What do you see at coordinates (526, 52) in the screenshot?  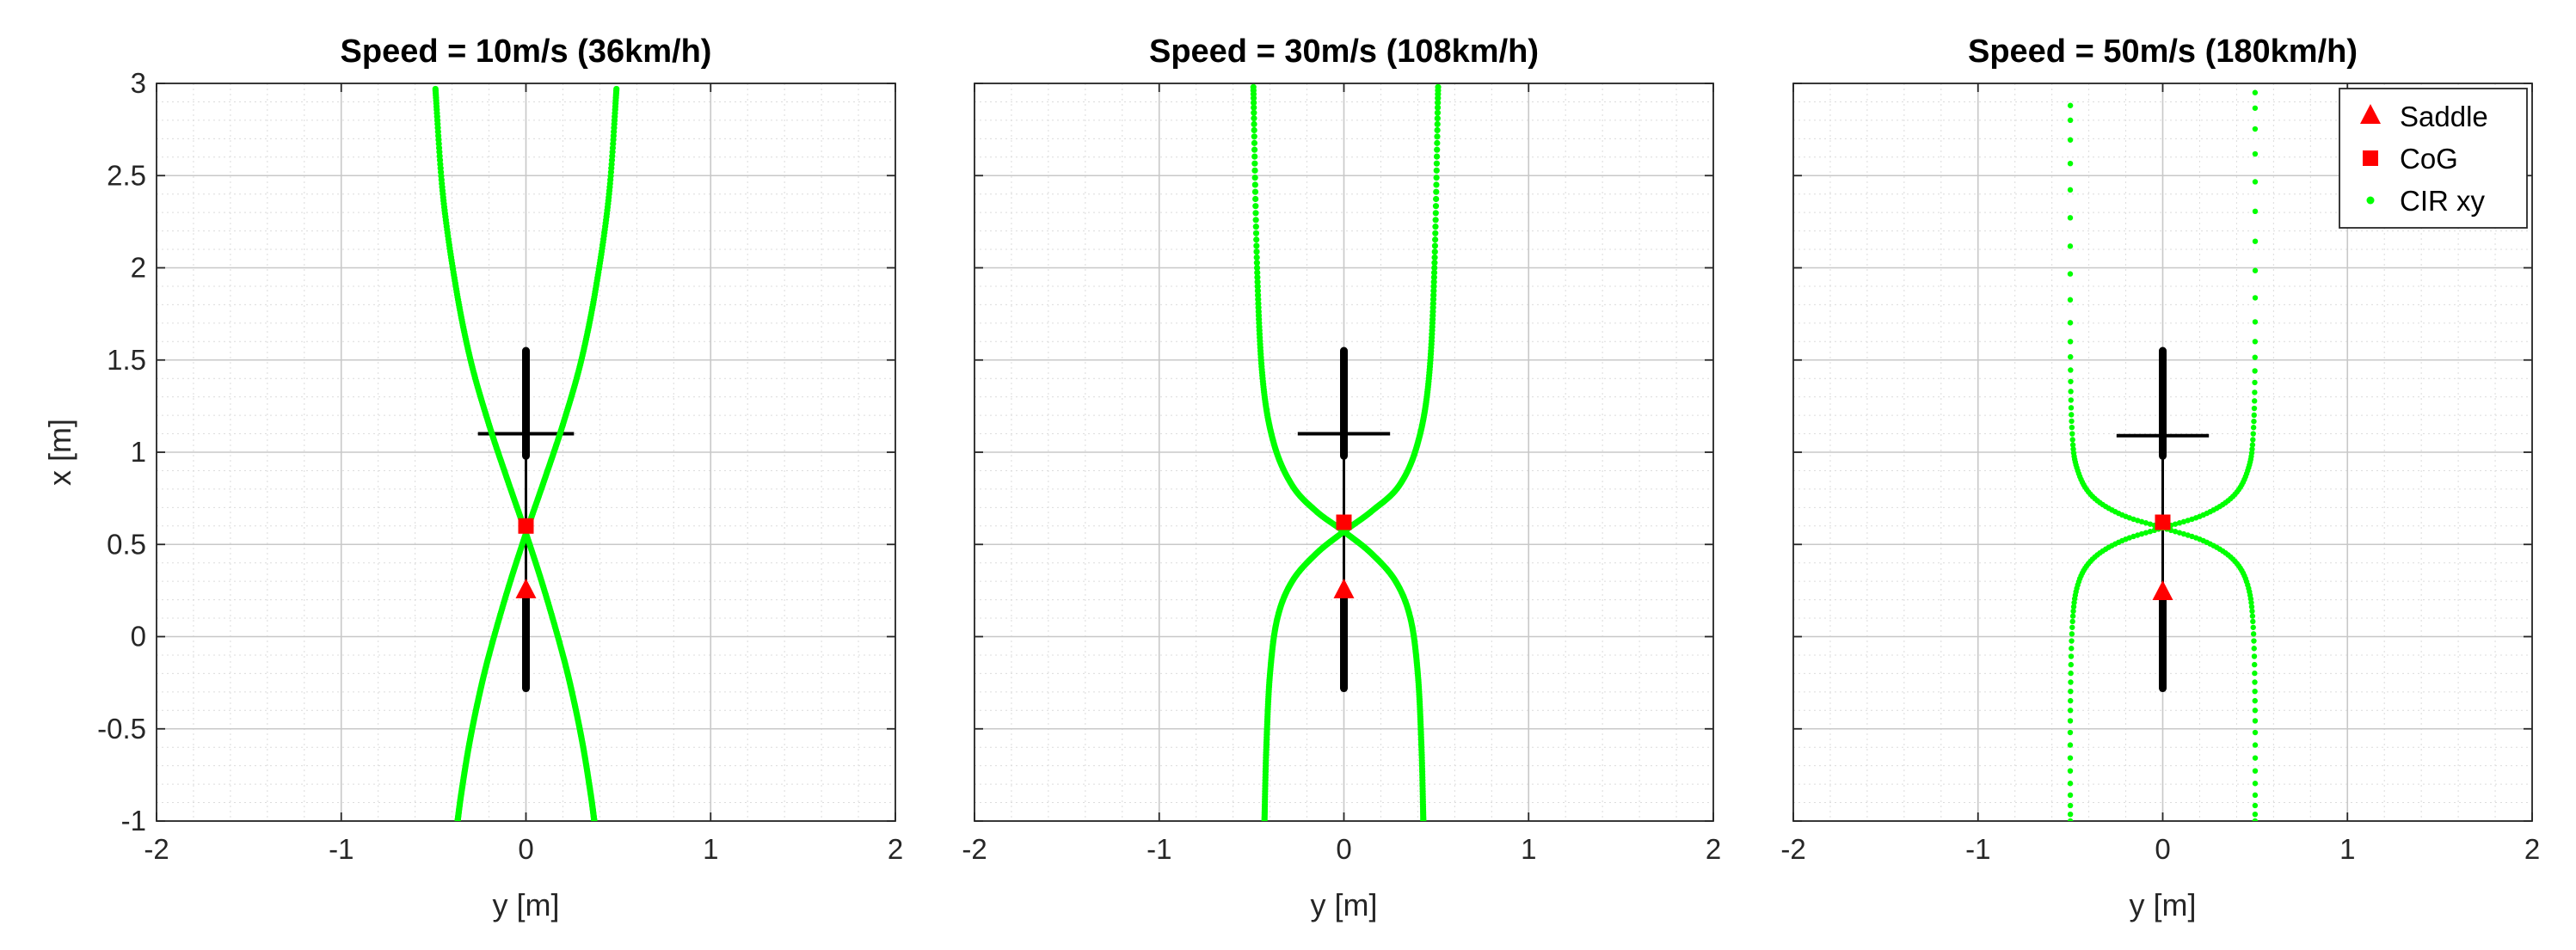 I see `chart-title: Speed = 10m/s (36km/h)` at bounding box center [526, 52].